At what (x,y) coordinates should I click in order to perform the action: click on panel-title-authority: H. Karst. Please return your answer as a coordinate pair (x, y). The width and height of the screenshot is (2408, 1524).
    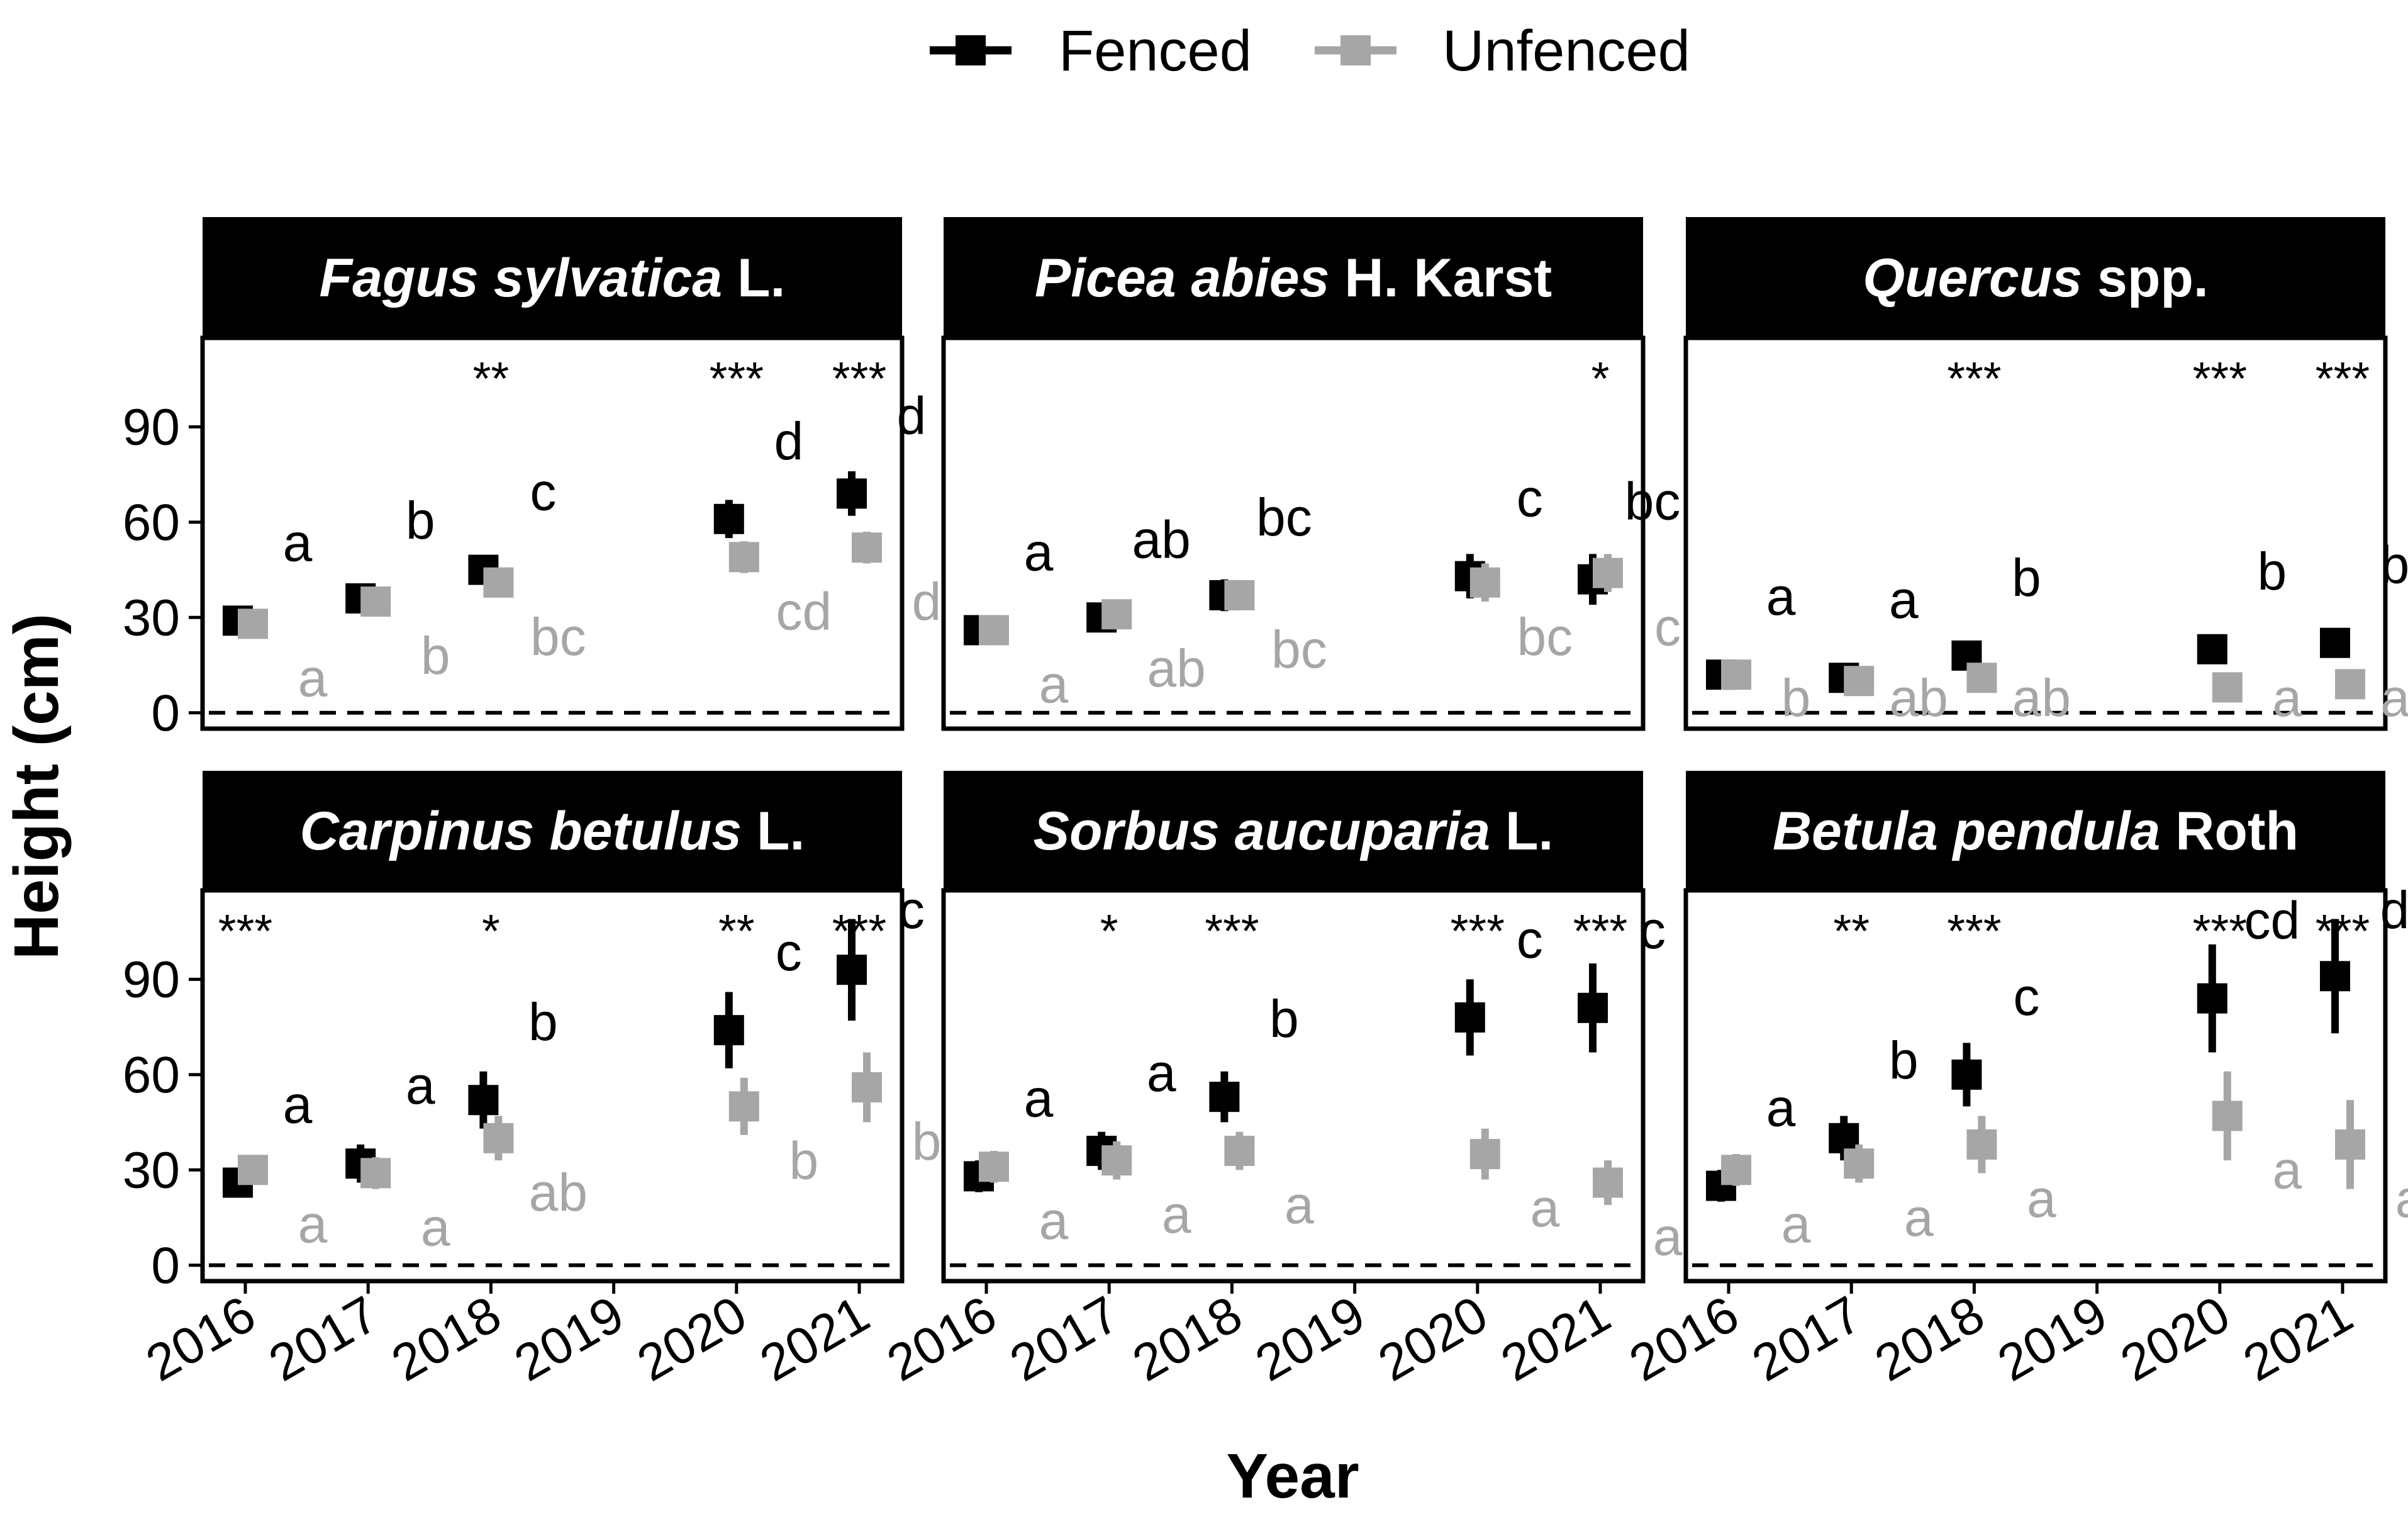
    Looking at the image, I should click on (1440, 278).